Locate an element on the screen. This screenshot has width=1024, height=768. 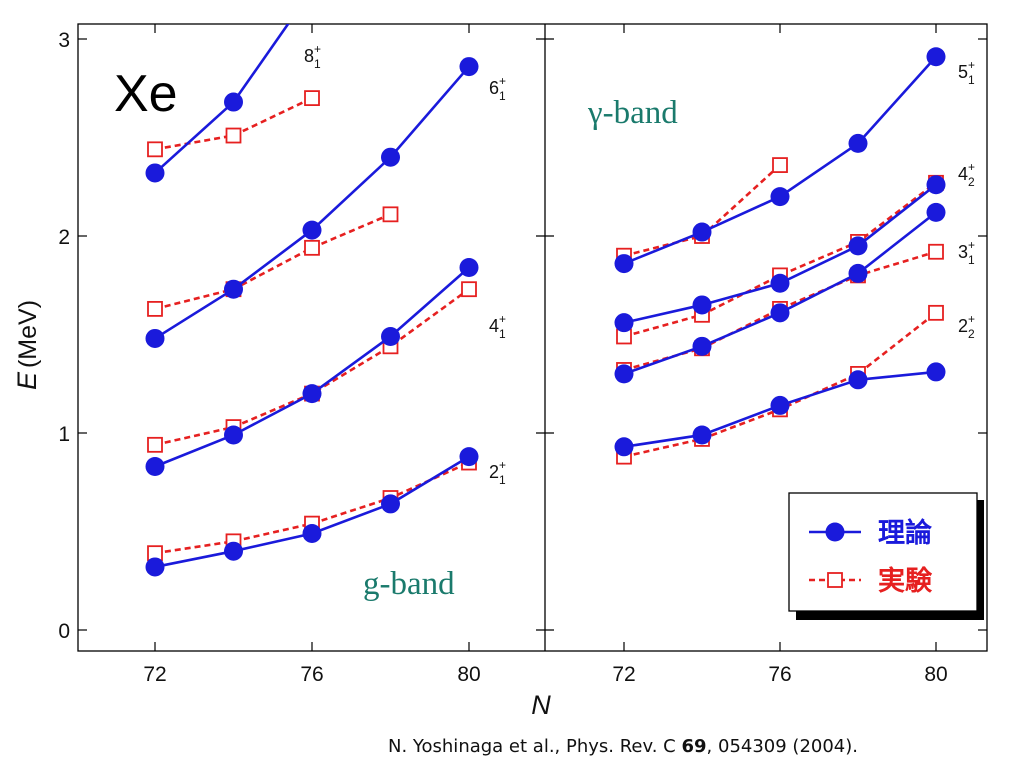
state-label: 8+ 1 is located at coordinates (312, 56).